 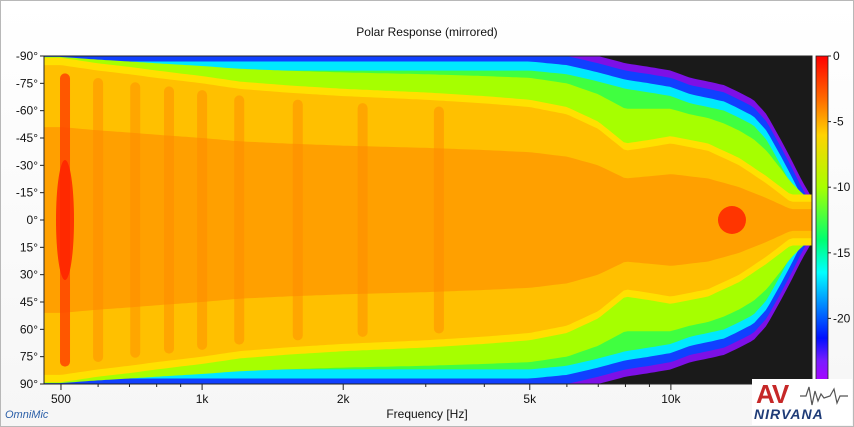 I want to click on colorbar-tick-label: 0, so click(x=836, y=56).